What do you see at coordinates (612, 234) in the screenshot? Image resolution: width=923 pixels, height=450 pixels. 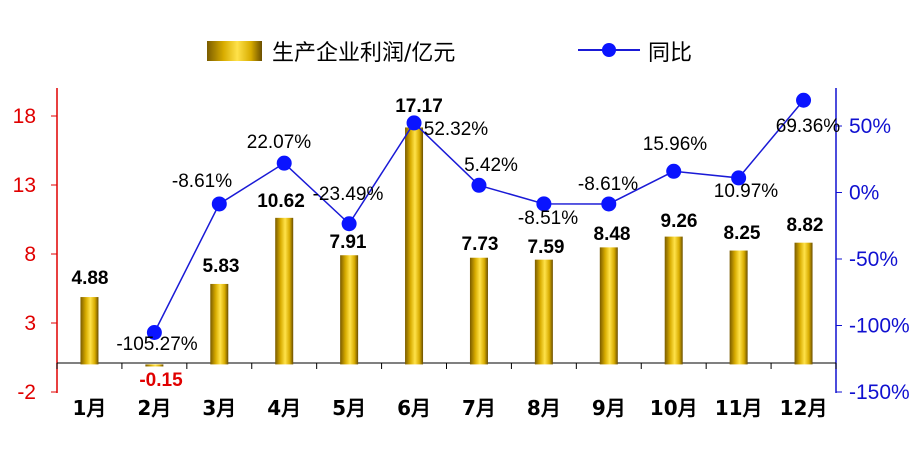 I see `bar-value-label: 8.48` at bounding box center [612, 234].